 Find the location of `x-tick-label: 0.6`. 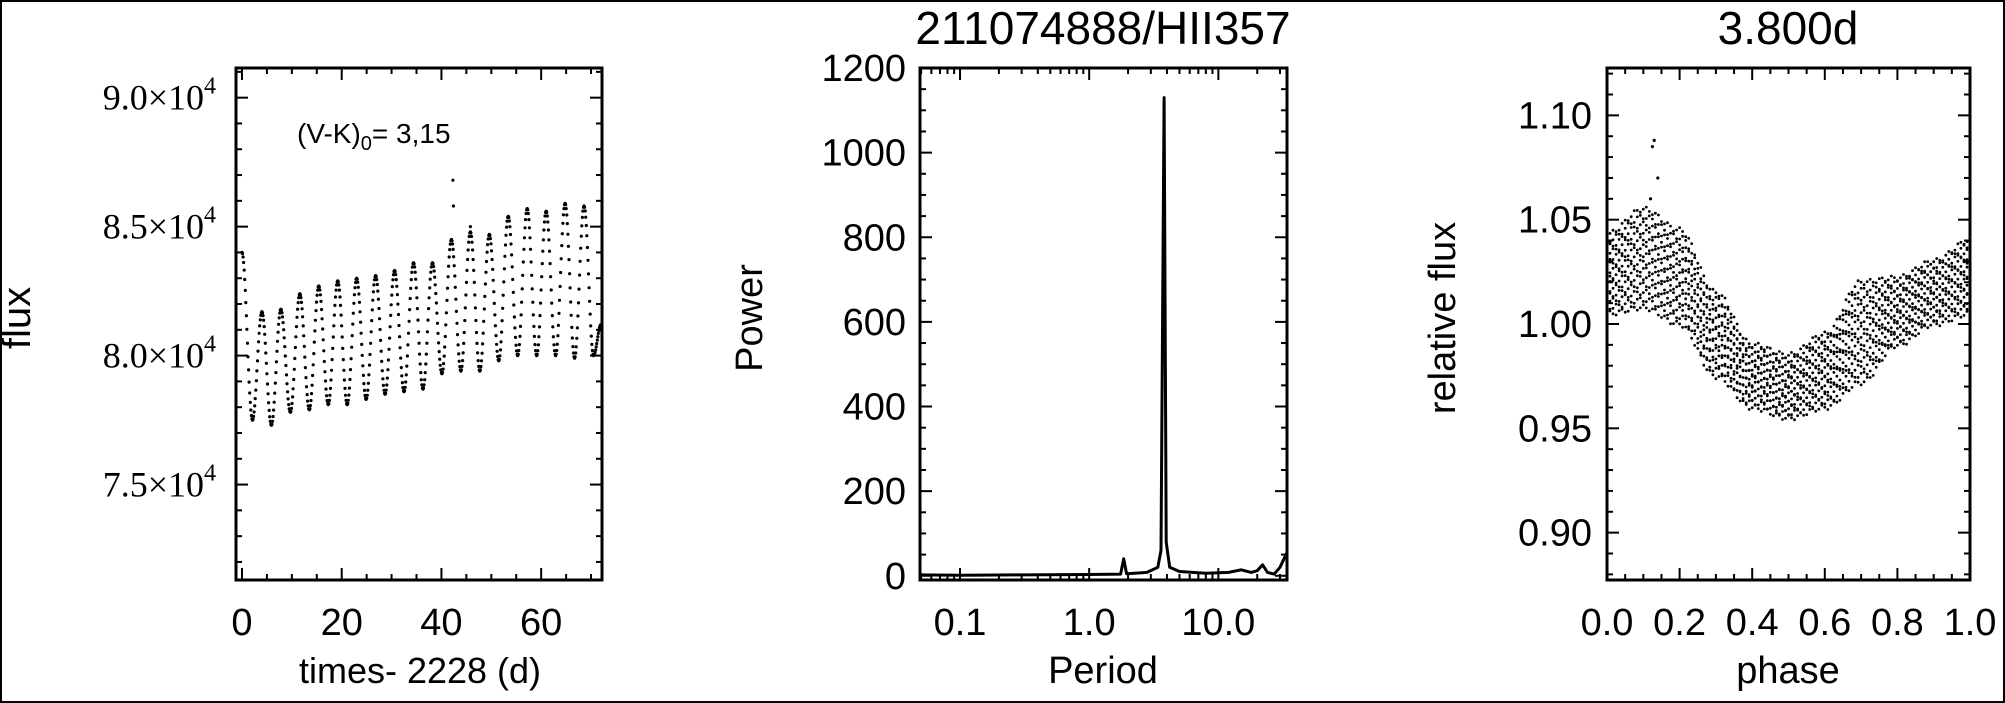

x-tick-label: 0.6 is located at coordinates (1824, 623).